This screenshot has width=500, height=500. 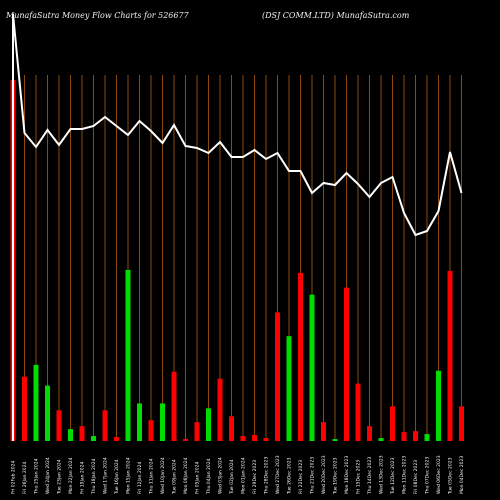 What do you see at coordinates (71, 475) in the screenshot?
I see `x-tick-label: Mon 22Jan 2024` at bounding box center [71, 475].